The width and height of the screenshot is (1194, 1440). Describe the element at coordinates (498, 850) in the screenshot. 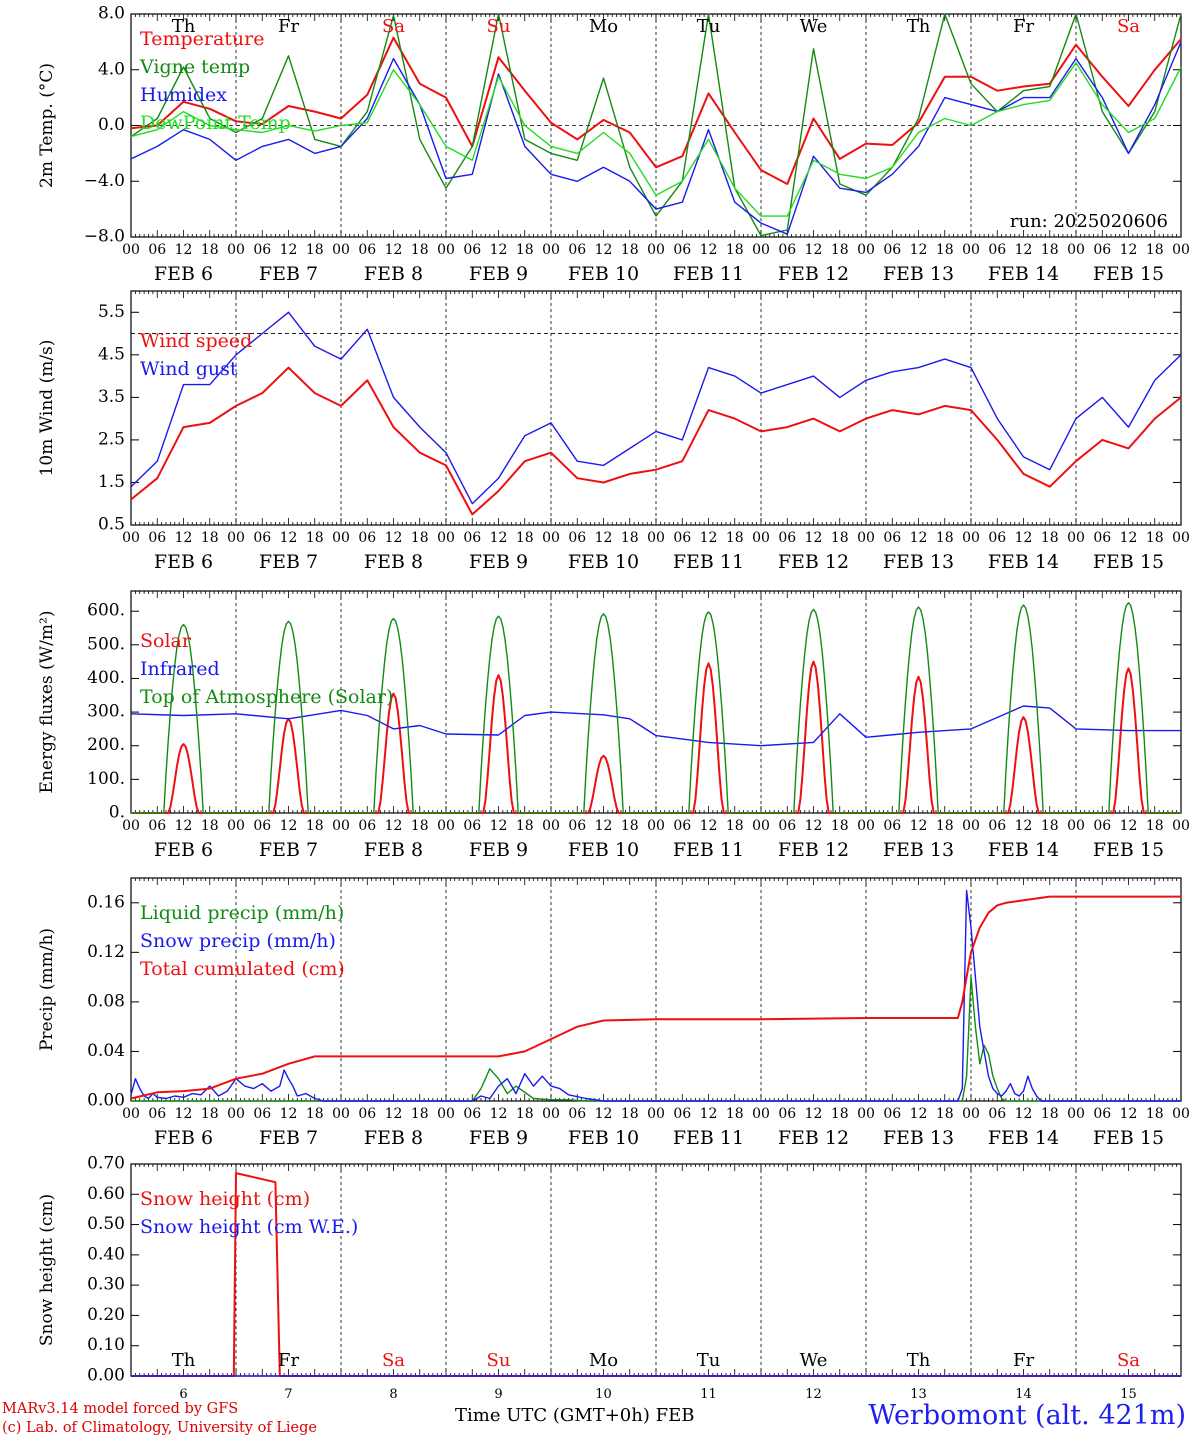

I see `flux-date-label: FEB 9` at that location.